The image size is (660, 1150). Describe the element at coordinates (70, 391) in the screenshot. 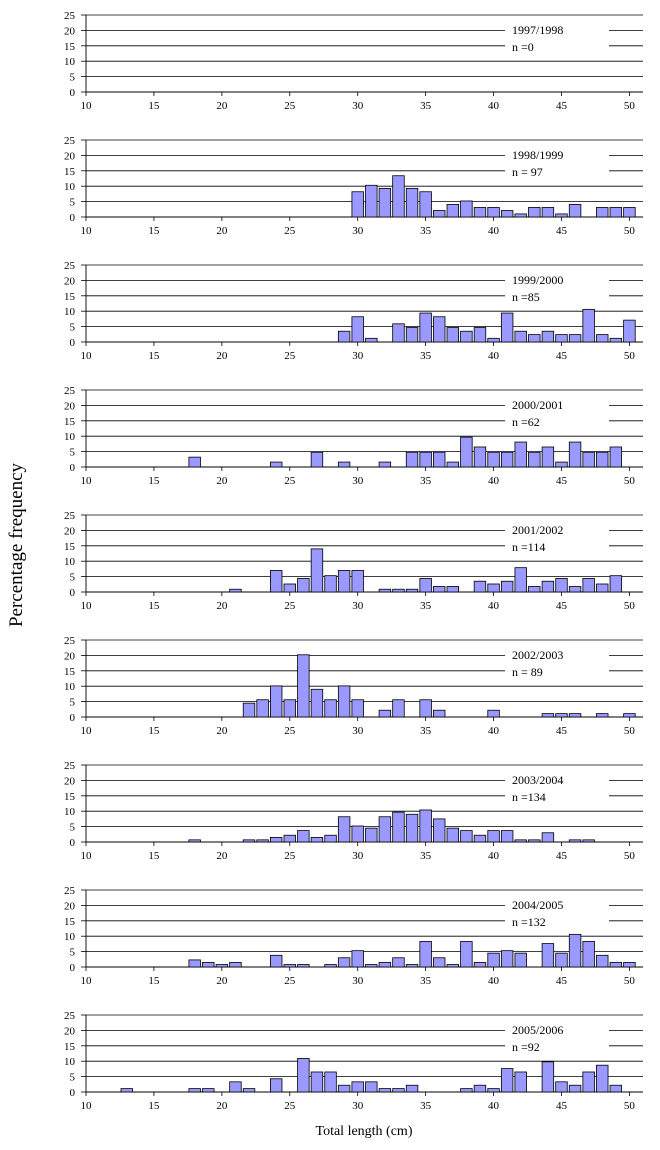

I see `y-tick-label: 25` at that location.